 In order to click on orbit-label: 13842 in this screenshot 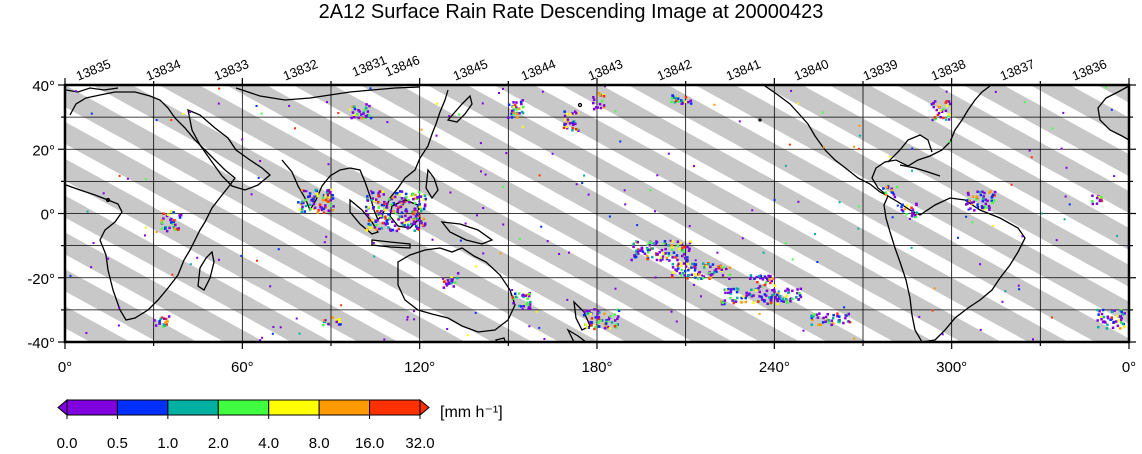, I will do `click(674, 69)`.